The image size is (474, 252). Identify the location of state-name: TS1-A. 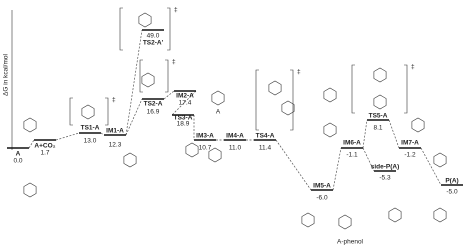
(90, 128).